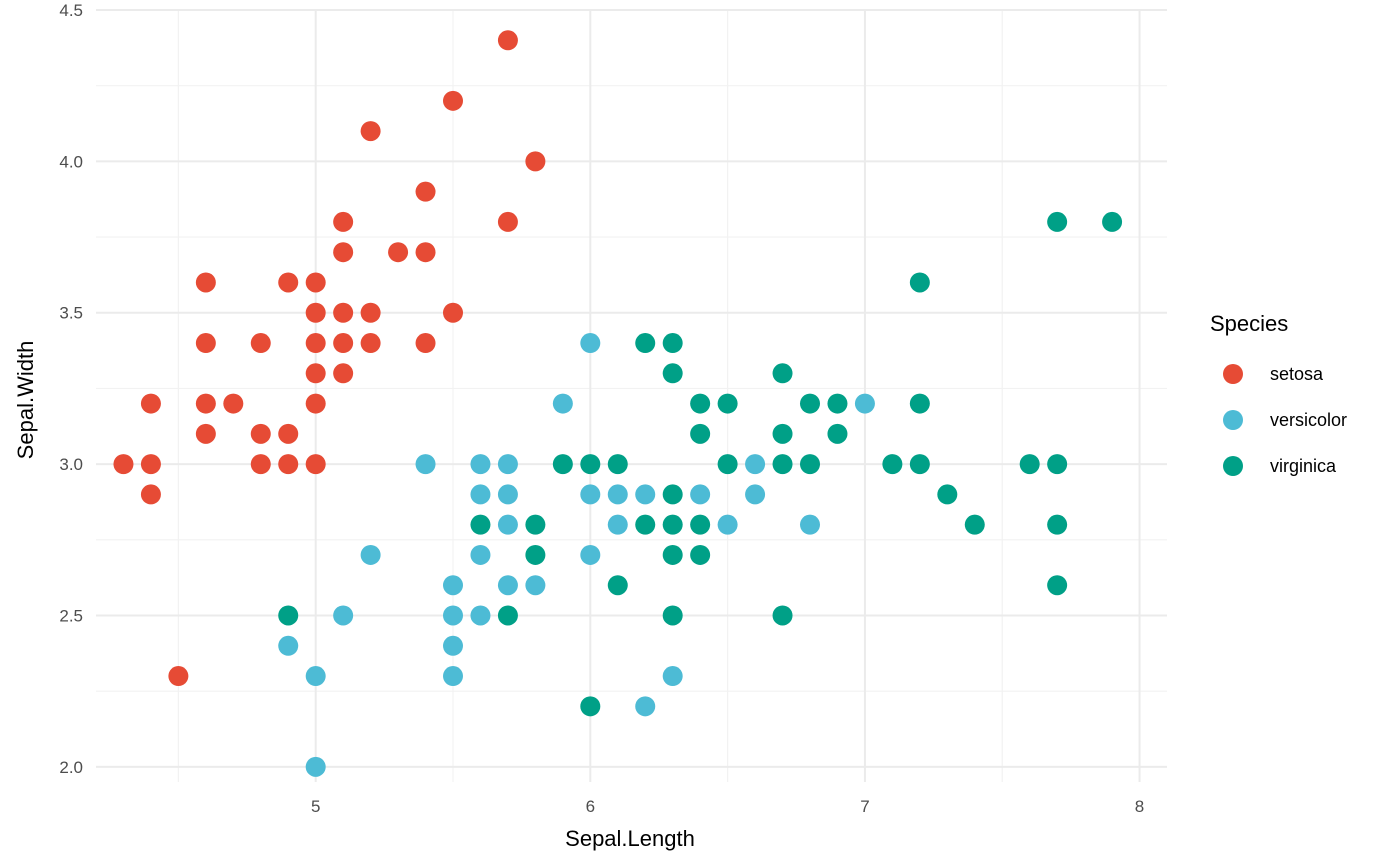 Image resolution: width=1400 pixels, height=866 pixels. Describe the element at coordinates (1297, 374) in the screenshot. I see `legend-label-setosa: setosa` at that location.